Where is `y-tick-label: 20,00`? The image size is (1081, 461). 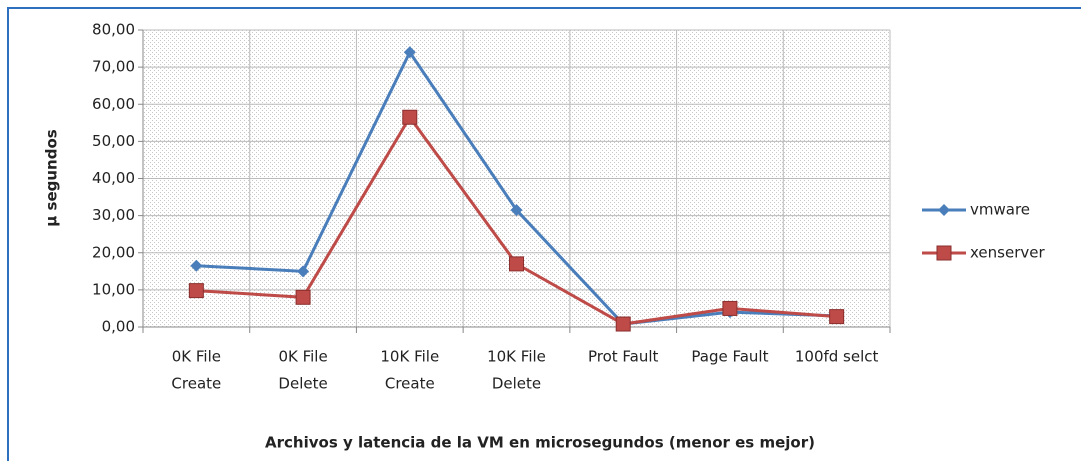
y-tick-label: 20,00 is located at coordinates (113, 252).